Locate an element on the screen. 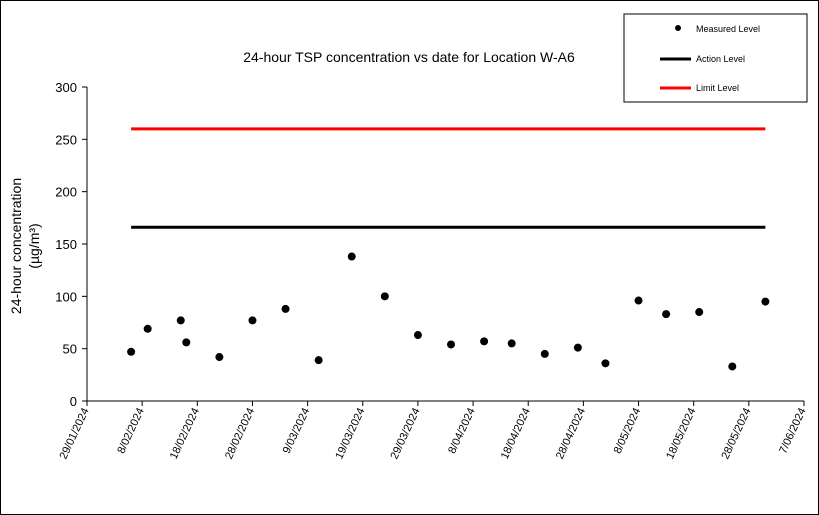 This screenshot has height=515, width=819. x-tick-label: 18/05/2024 is located at coordinates (681, 433).